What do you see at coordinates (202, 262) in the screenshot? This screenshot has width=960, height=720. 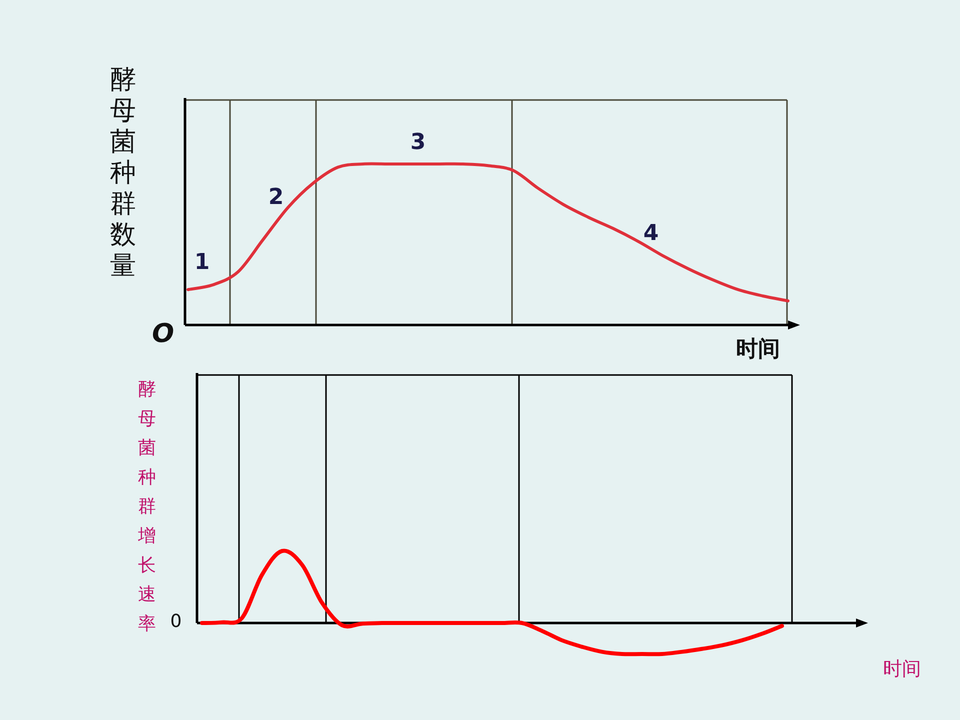 I see `annotation: 1` at bounding box center [202, 262].